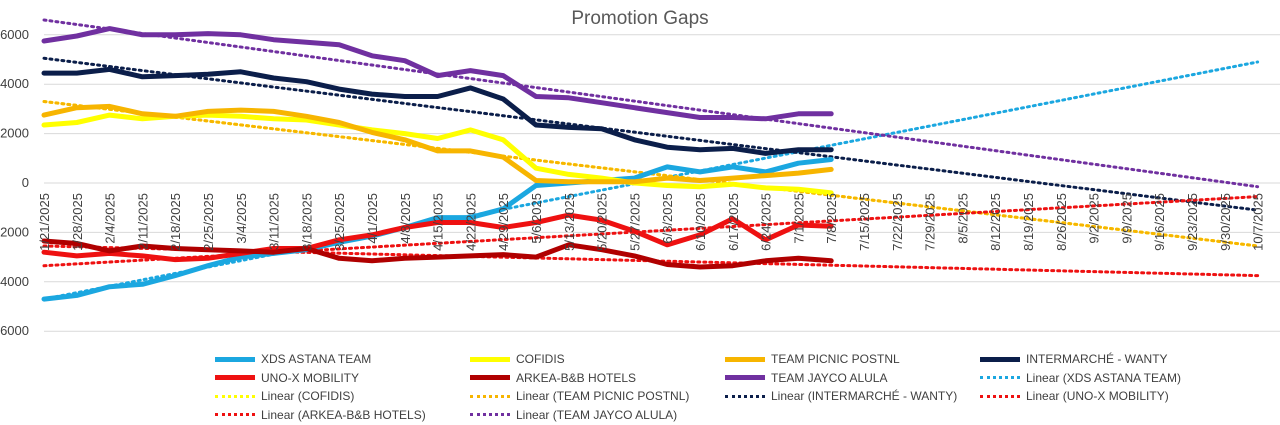  Describe the element at coordinates (1061, 222) in the screenshot. I see `x-tick-label: 8/26/2025` at that location.